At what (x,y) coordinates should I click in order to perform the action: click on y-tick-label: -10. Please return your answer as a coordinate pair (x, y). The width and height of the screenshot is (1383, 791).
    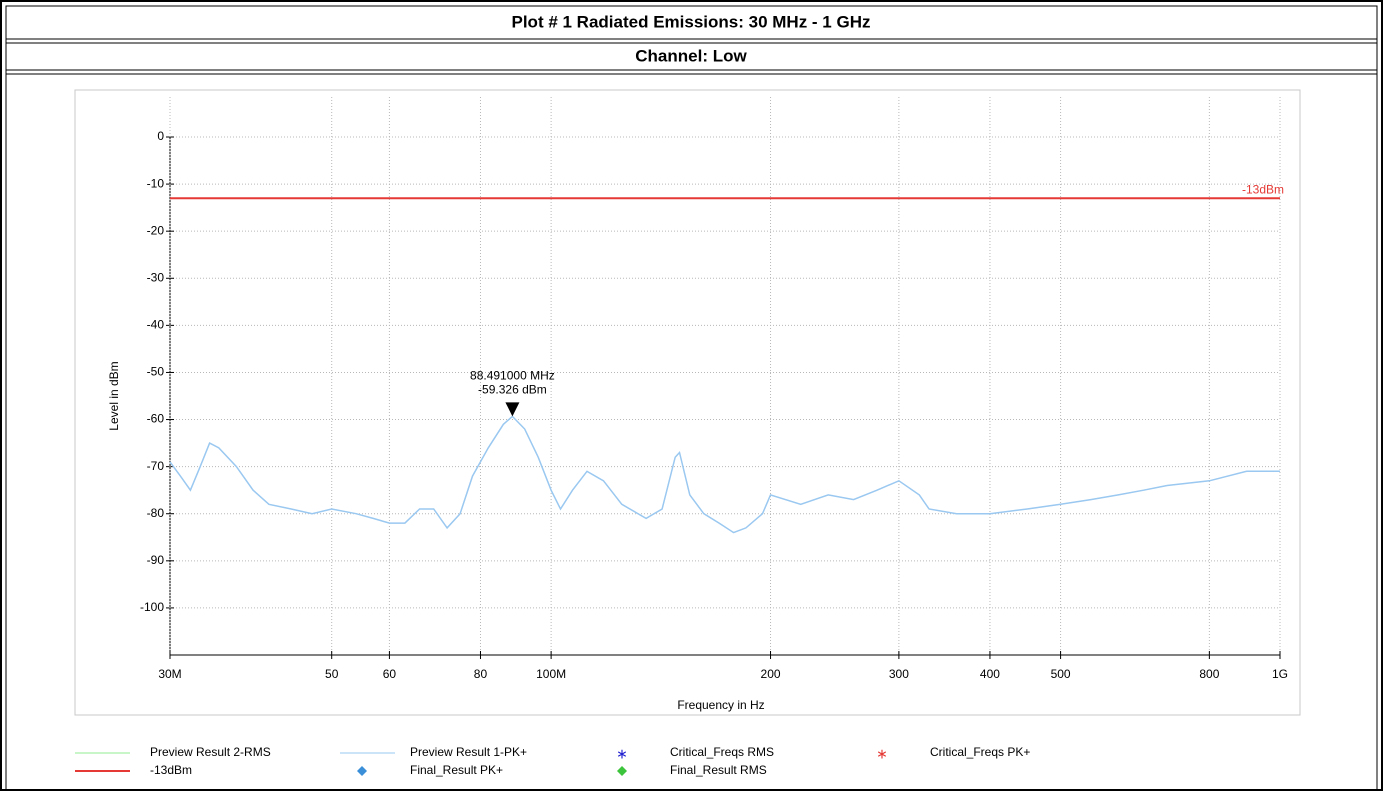
    Looking at the image, I should click on (156, 183).